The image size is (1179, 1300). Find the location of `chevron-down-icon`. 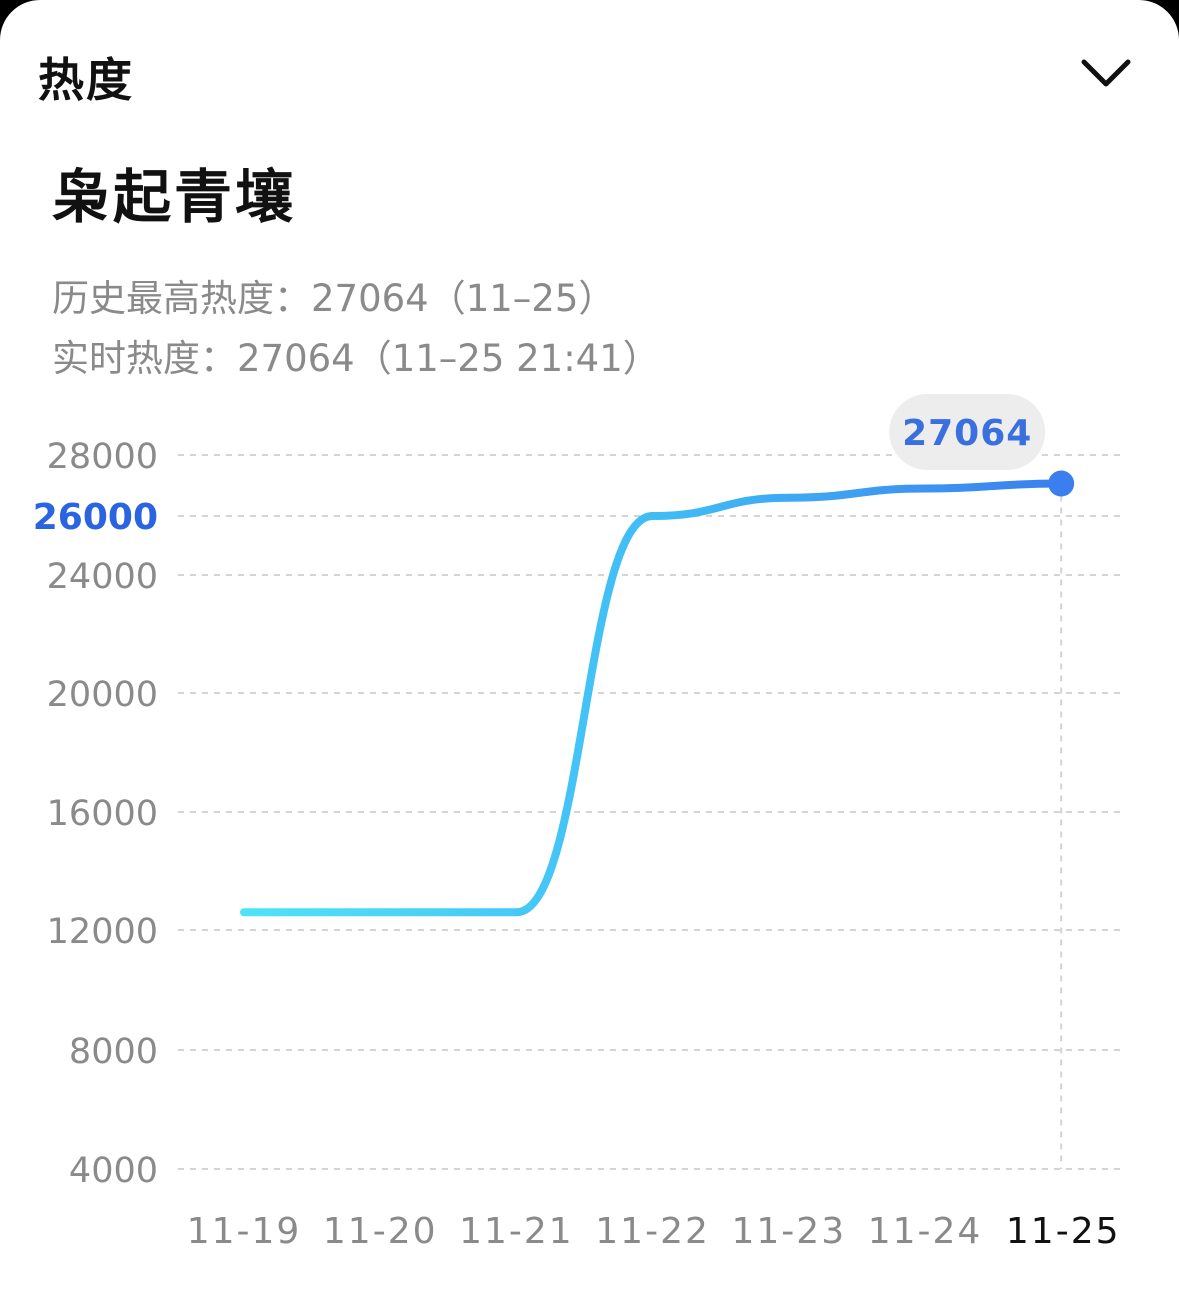

chevron-down-icon is located at coordinates (1106, 72).